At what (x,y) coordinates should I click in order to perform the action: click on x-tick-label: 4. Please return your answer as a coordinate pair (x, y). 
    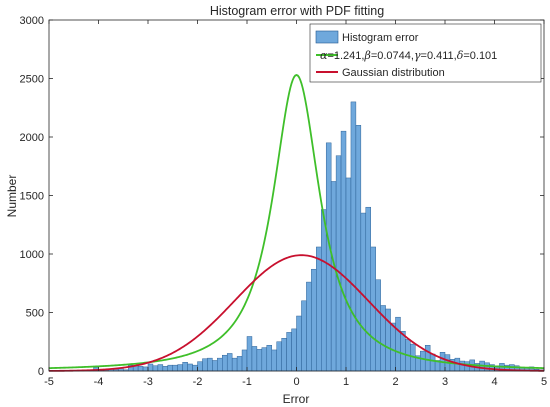
    Looking at the image, I should click on (494, 382).